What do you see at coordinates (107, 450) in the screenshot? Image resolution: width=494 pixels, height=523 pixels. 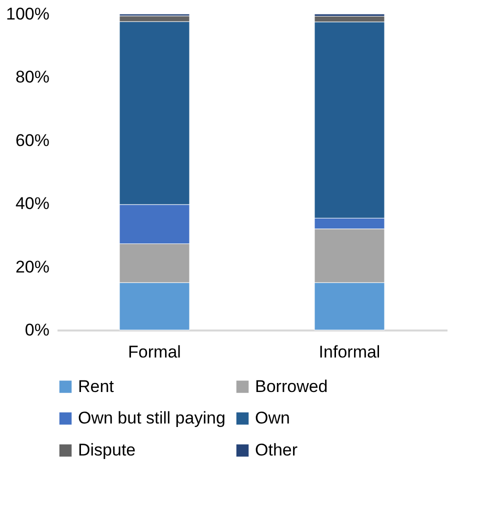 I see `legend-label: Dispute` at bounding box center [107, 450].